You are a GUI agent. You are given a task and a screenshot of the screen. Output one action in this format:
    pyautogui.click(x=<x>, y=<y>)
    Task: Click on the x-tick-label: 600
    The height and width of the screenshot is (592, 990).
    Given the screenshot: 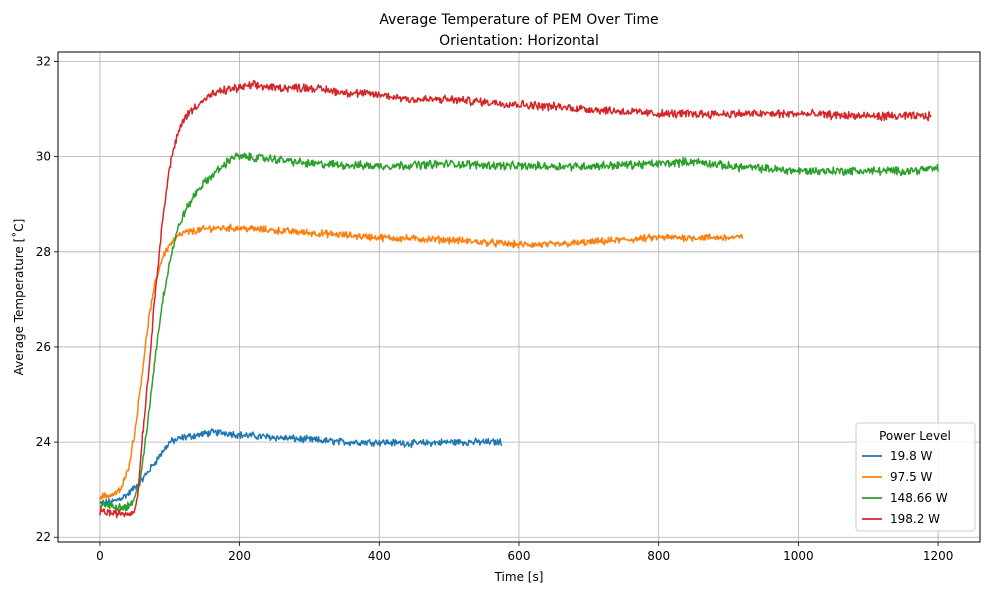 What is the action you would take?
    pyautogui.click(x=519, y=556)
    